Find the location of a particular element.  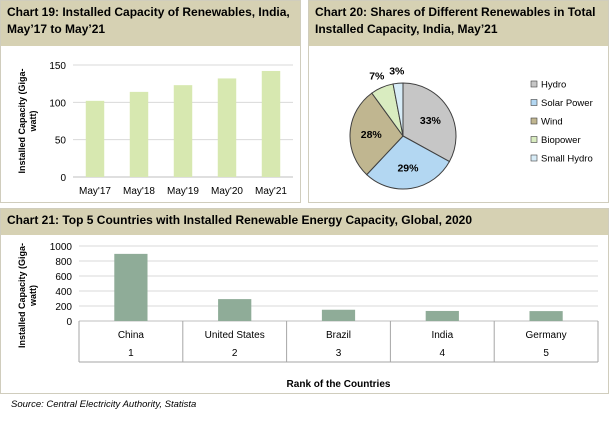

pie-data-label: 33% is located at coordinates (431, 121).